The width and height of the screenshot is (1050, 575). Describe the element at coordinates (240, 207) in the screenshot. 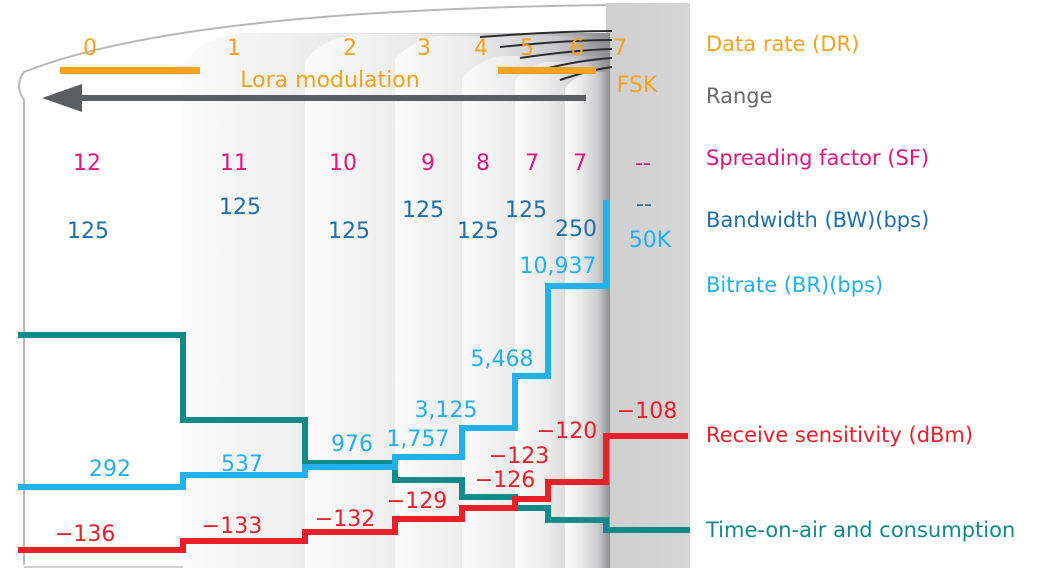

I see `bw-value-1: 125` at that location.